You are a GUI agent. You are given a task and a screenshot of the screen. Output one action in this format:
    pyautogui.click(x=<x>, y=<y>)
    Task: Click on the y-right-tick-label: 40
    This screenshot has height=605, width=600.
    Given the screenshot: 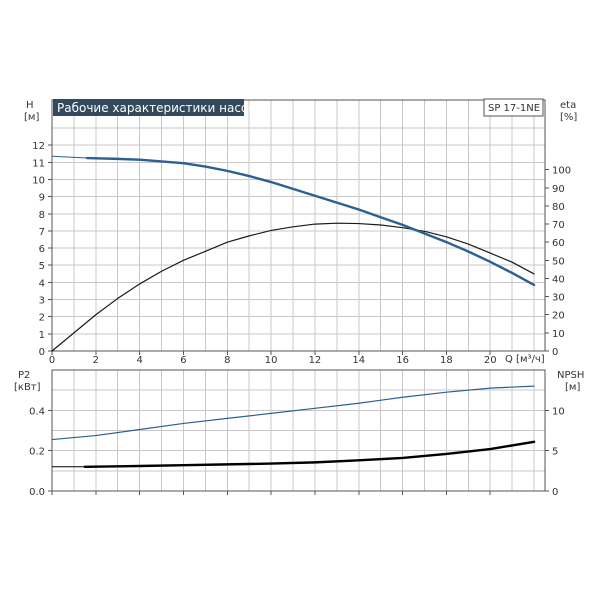 What is the action you would take?
    pyautogui.click(x=558, y=279)
    